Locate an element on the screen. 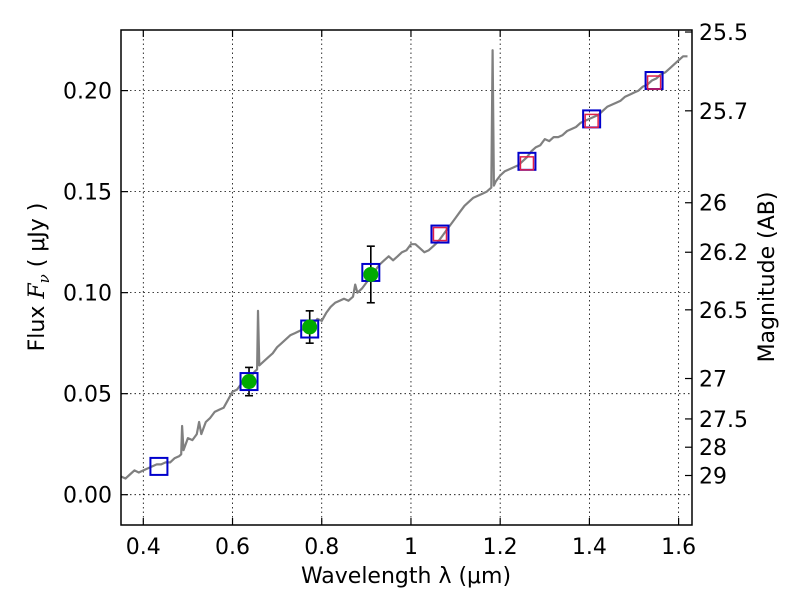 Image resolution: width=800 pixels, height=600 pixels. y-axis-label-flux: Flux is located at coordinates (37, 325).